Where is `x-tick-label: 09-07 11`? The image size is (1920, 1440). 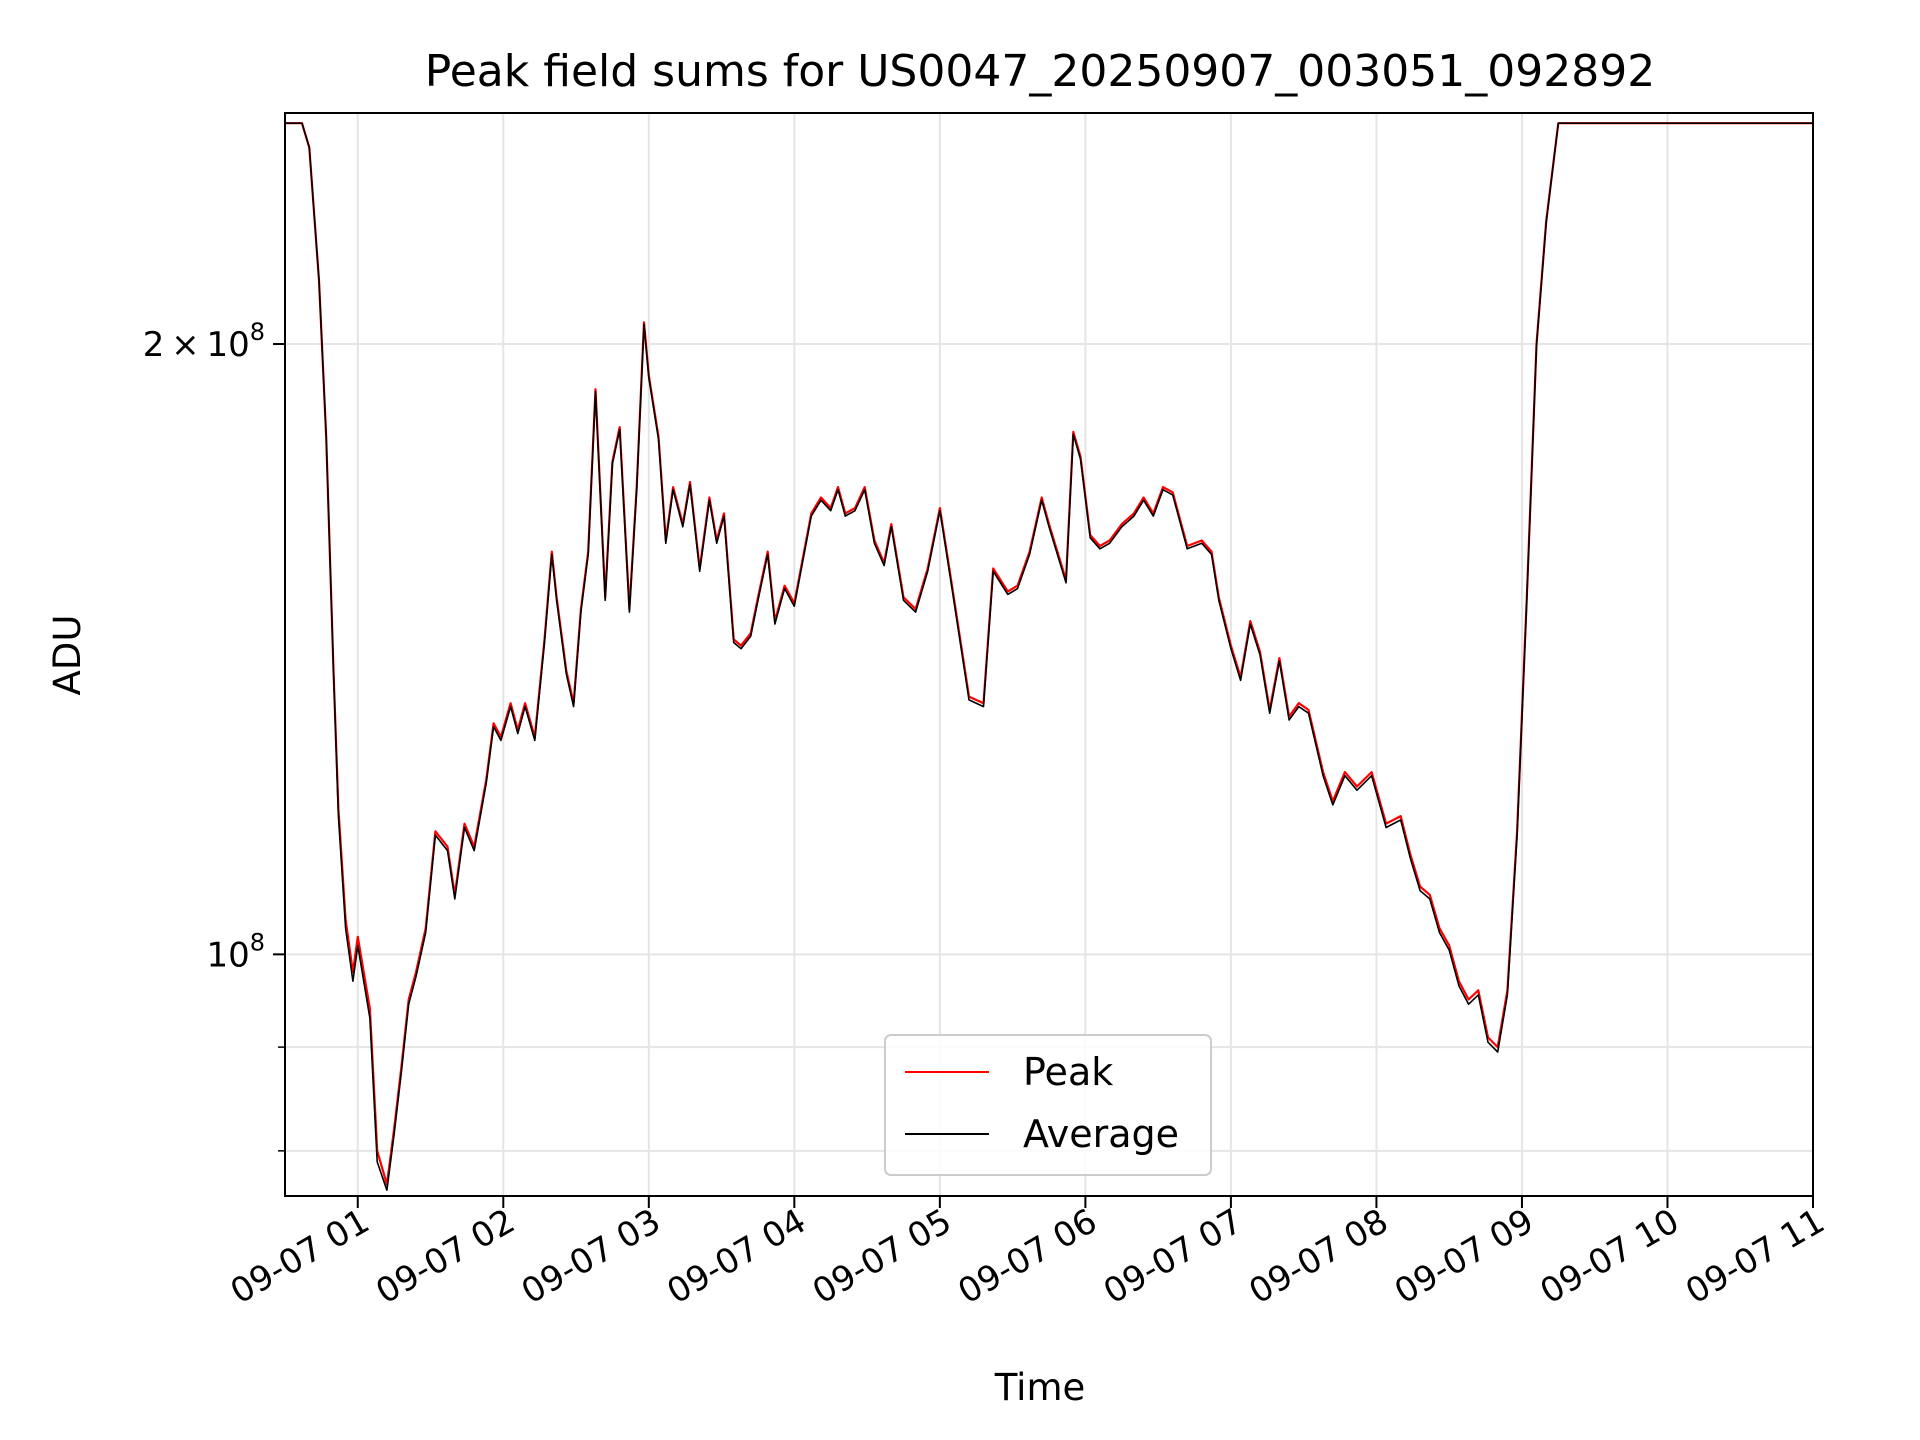 x-tick-label: 09-07 11 is located at coordinates (1755, 1256).